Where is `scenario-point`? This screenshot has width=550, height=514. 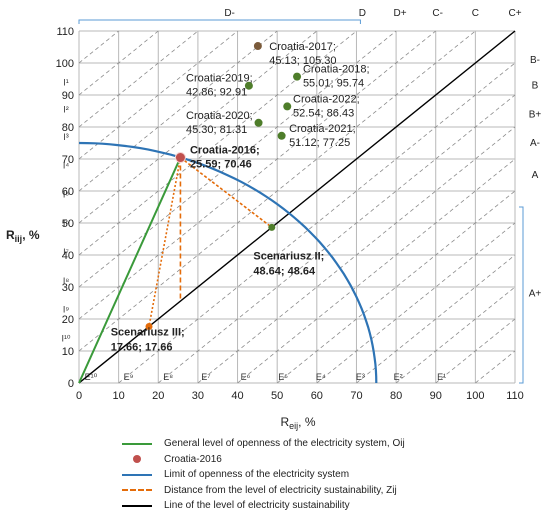 scenario-point is located at coordinates (149, 326).